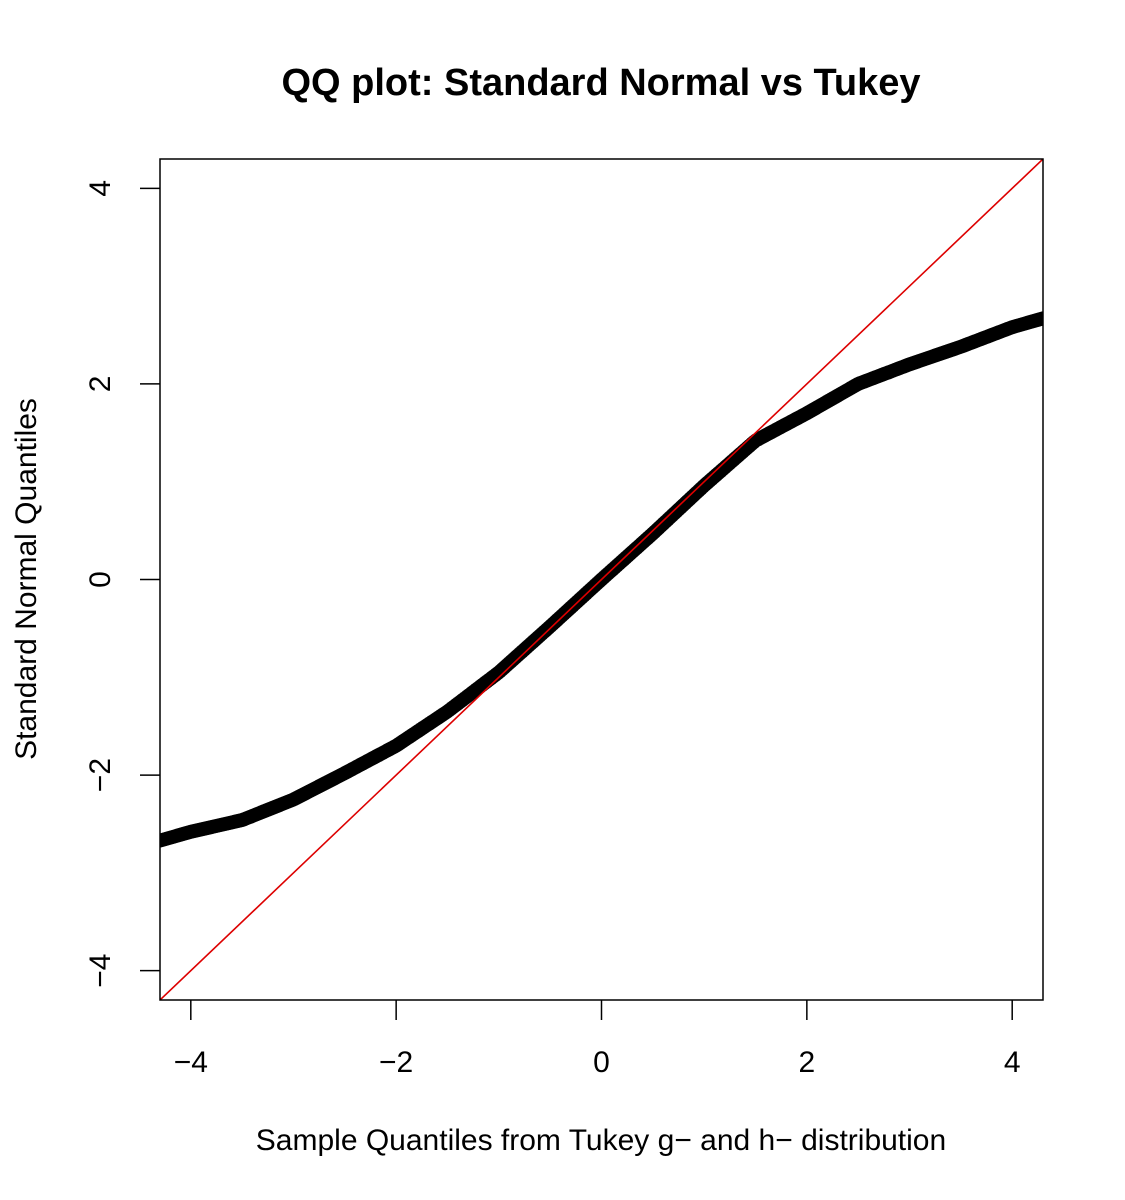  What do you see at coordinates (100, 579) in the screenshot?
I see `y-tick-label: 0` at bounding box center [100, 579].